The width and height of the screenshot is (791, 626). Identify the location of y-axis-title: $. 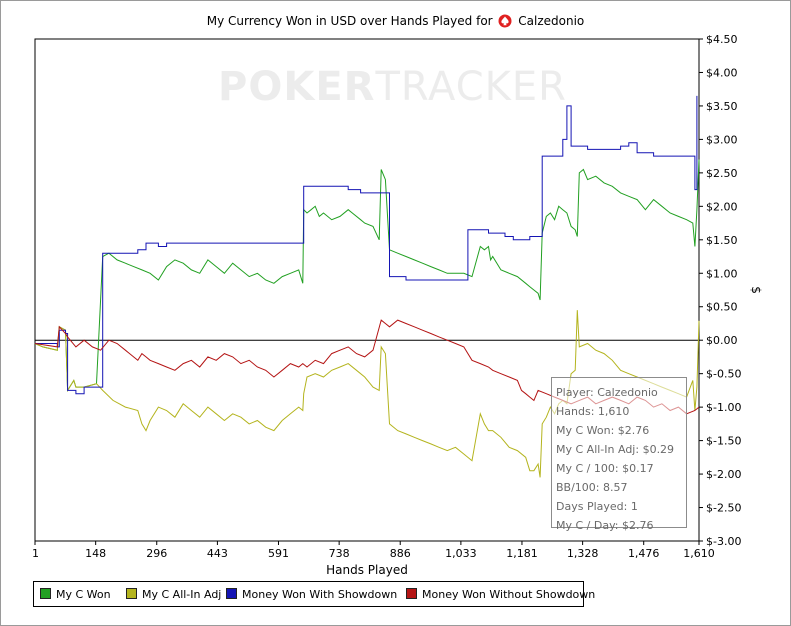
(756, 290).